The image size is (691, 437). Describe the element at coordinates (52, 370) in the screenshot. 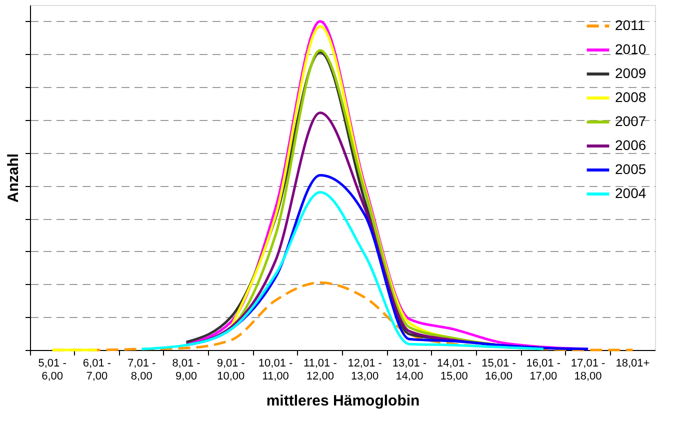

I see `x-tick-label: 5,01 - 6,00` at that location.